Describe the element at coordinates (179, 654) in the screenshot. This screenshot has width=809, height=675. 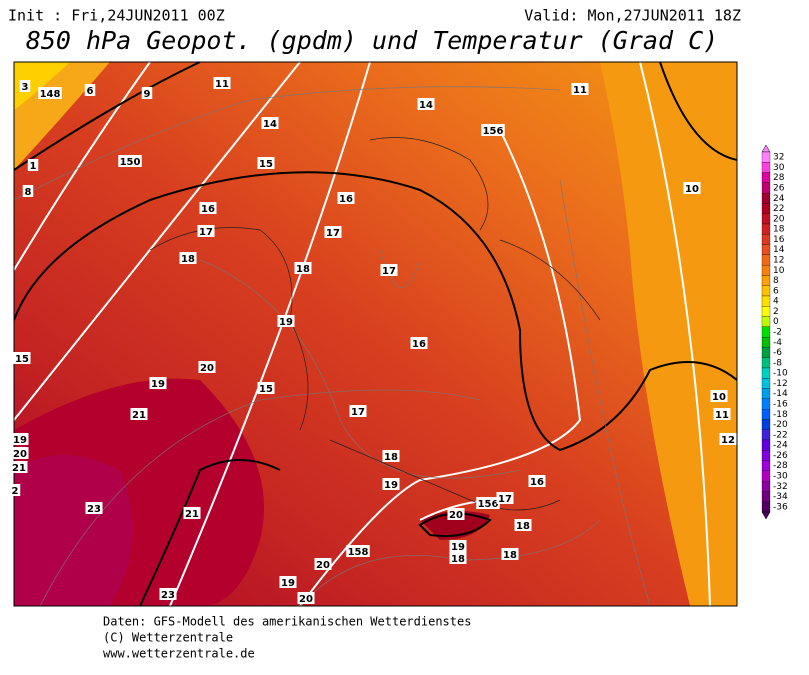
I see `footer-url: www.wetterzentrale.de` at that location.